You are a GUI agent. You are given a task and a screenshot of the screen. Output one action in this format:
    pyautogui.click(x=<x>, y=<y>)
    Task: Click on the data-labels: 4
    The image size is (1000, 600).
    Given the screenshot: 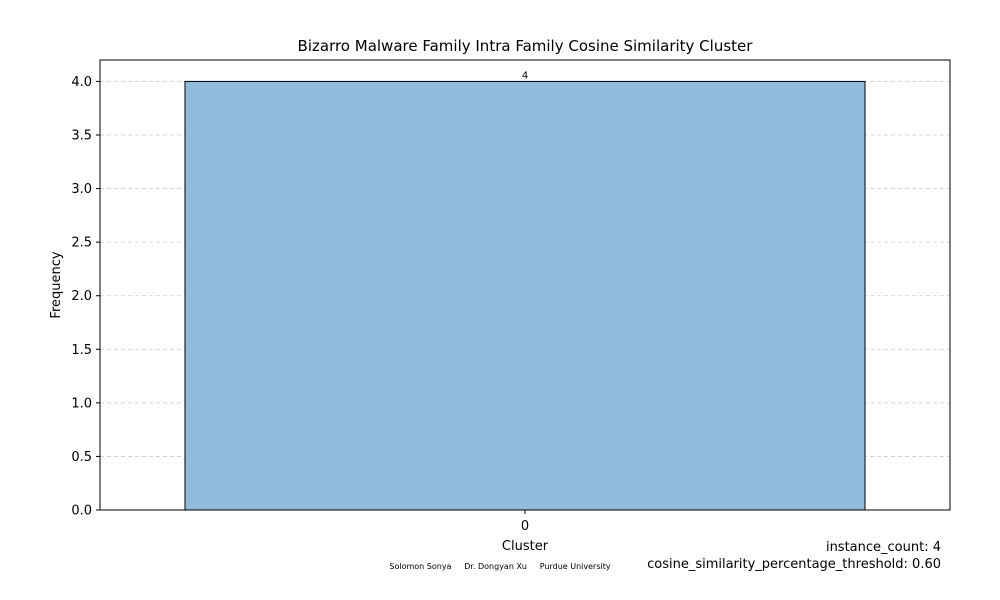 What is the action you would take?
    pyautogui.click(x=525, y=75)
    